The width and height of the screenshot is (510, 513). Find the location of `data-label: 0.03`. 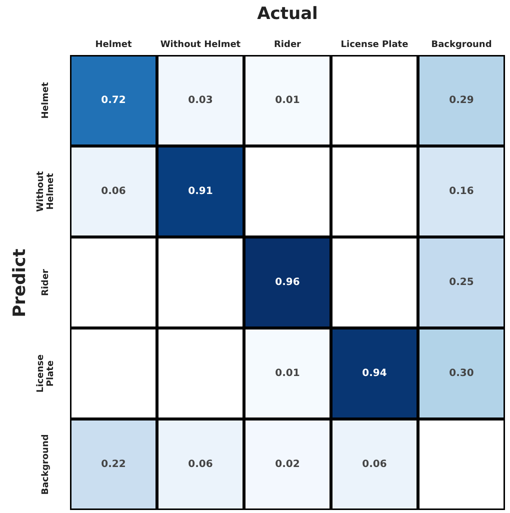

data-label: 0.03 is located at coordinates (200, 100).